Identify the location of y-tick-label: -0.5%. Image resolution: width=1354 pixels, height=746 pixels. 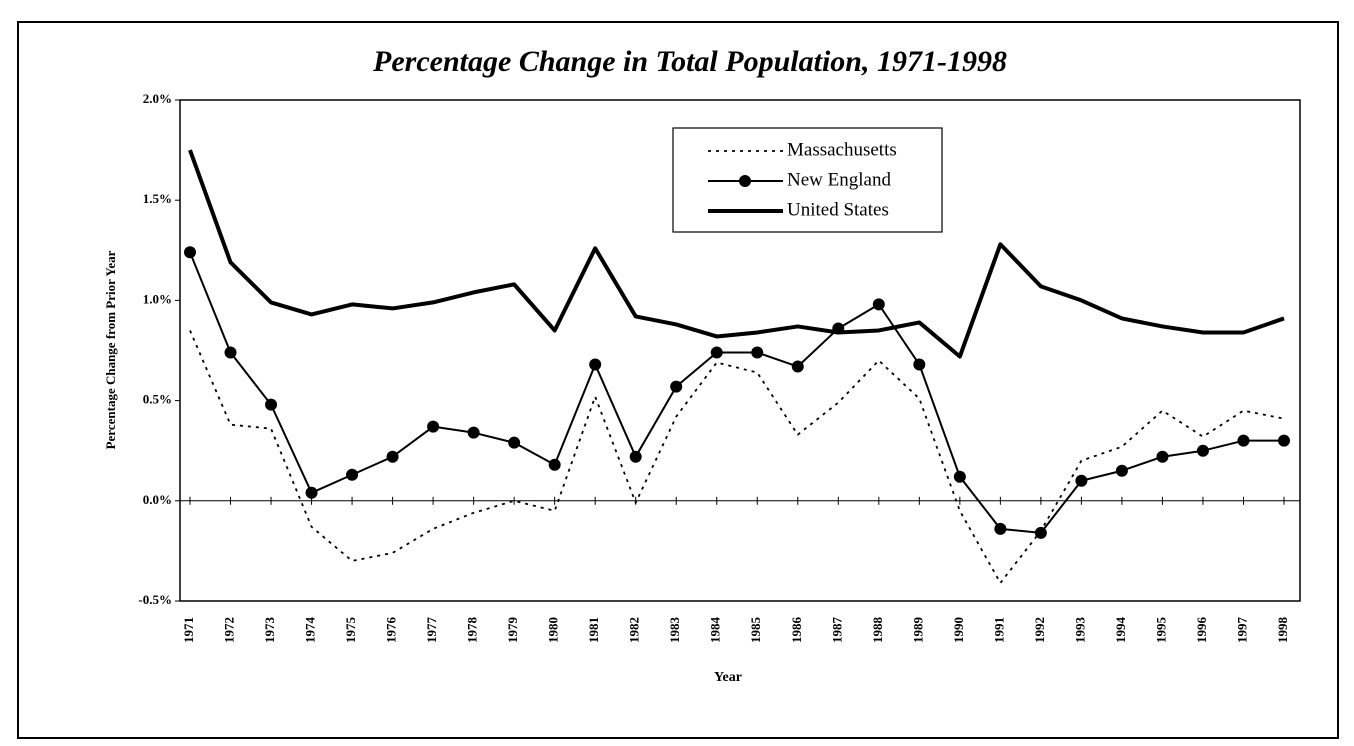
(155, 599).